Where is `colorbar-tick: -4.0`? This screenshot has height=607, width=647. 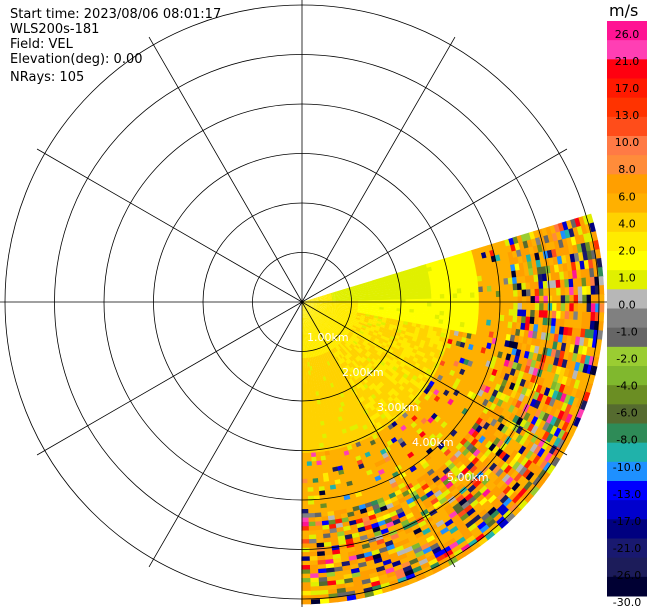
colorbar-tick: -4.0 is located at coordinates (626, 386).